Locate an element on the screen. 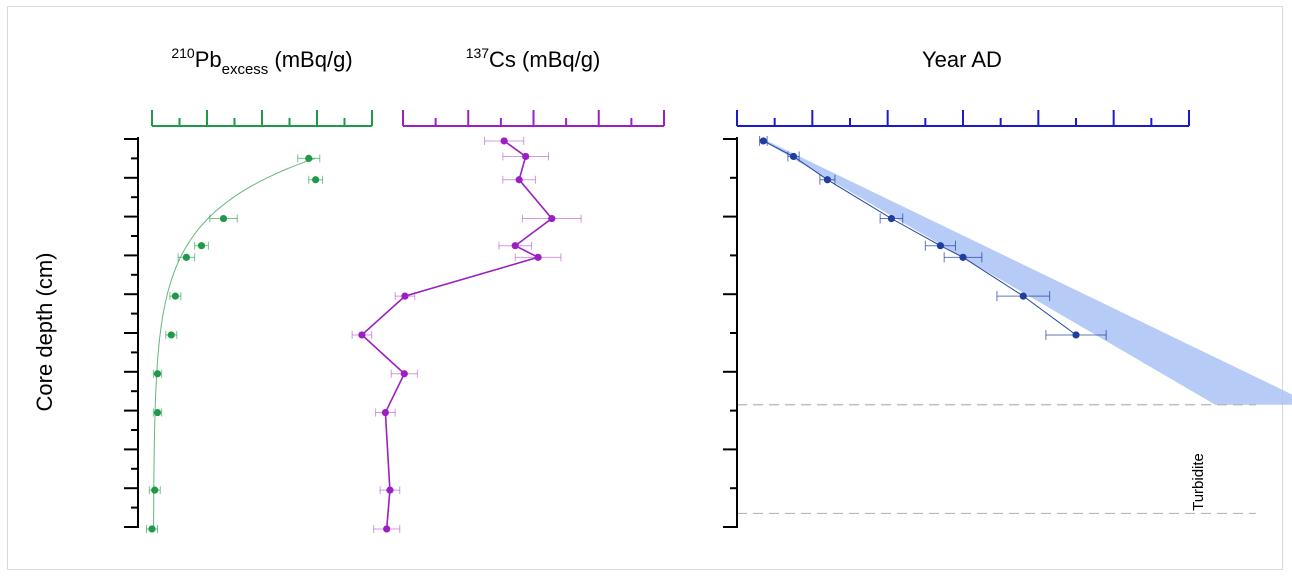 The width and height of the screenshot is (1292, 578). pb-axes is located at coordinates (248, 319).